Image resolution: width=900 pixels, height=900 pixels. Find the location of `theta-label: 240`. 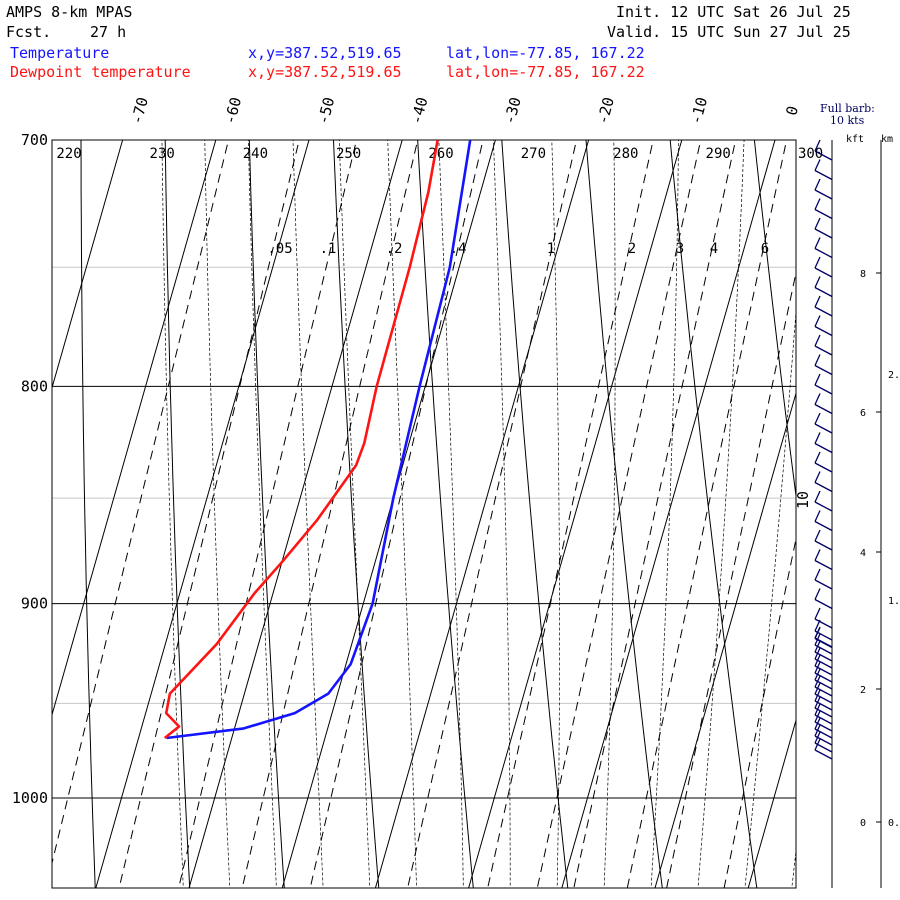

theta-label: 240 is located at coordinates (255, 154).